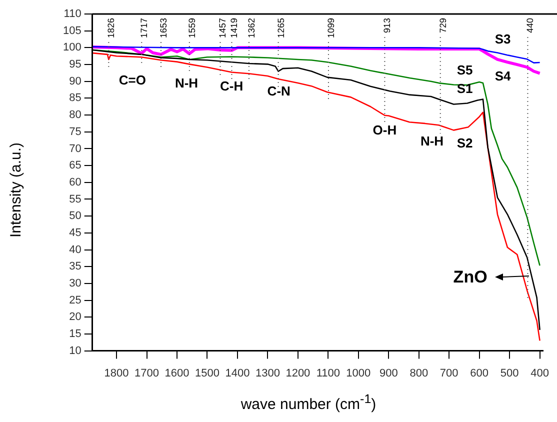  I want to click on annotation: O-H, so click(384, 130).